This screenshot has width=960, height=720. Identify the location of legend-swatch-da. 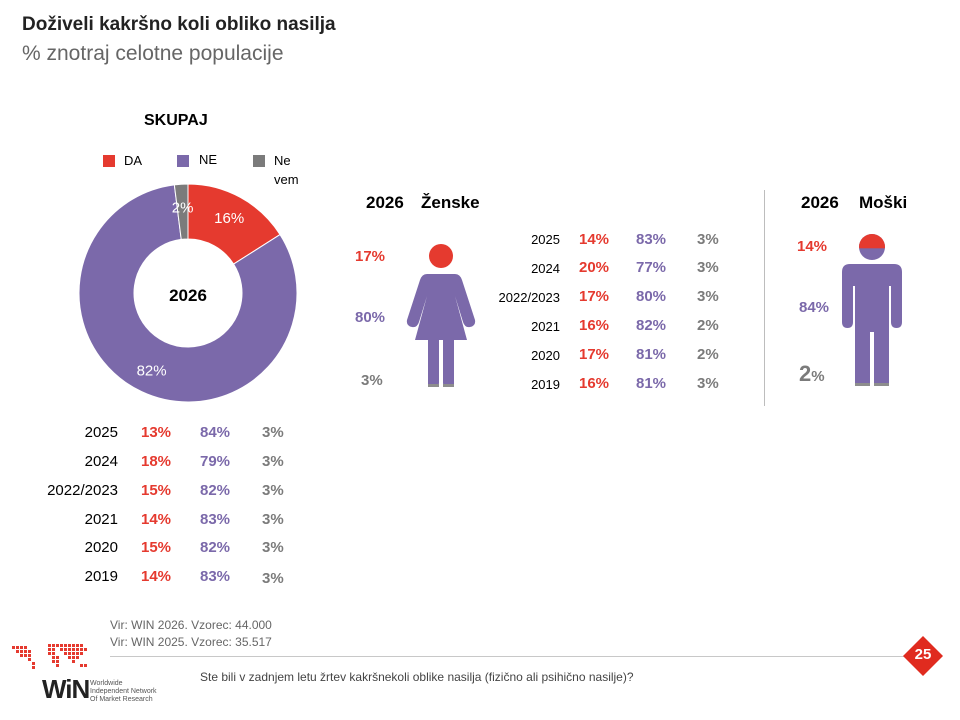
(109, 161).